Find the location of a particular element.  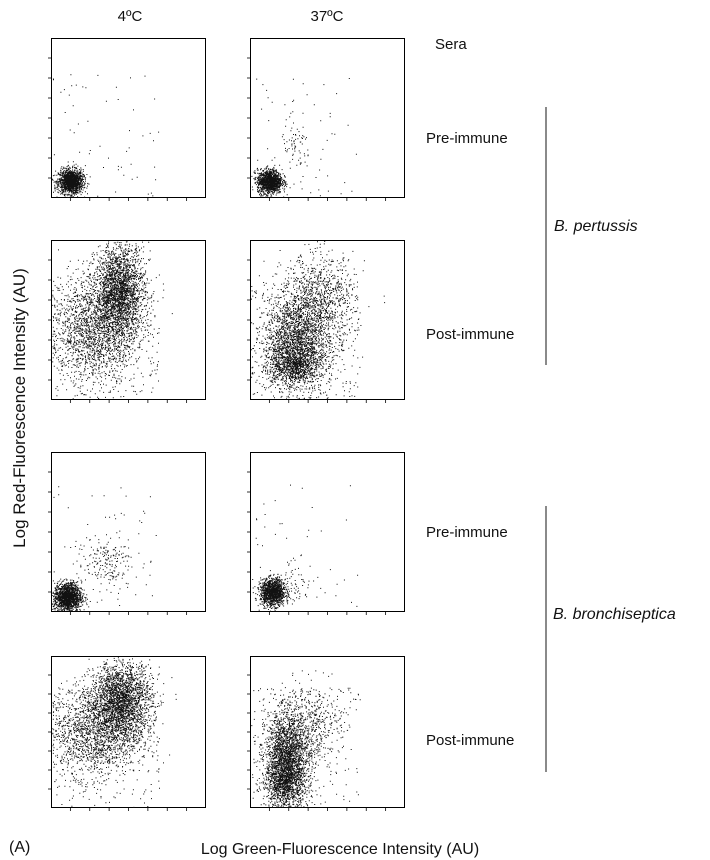

scatter-bronchiseptica-post-4c is located at coordinates (127, 733).